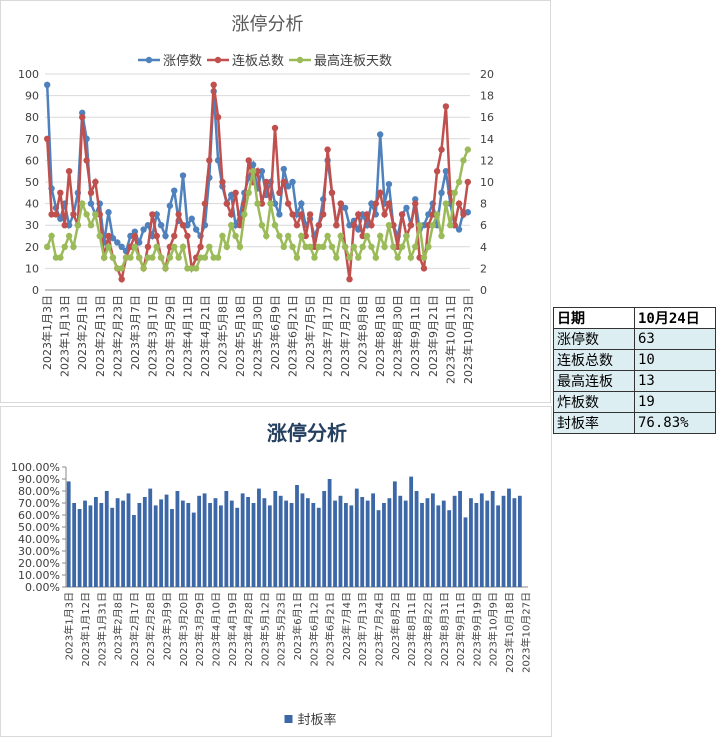 Image resolution: width=717 pixels, height=737 pixels. I want to click on x-tick-label: 2023年3月29日, so click(170, 336).